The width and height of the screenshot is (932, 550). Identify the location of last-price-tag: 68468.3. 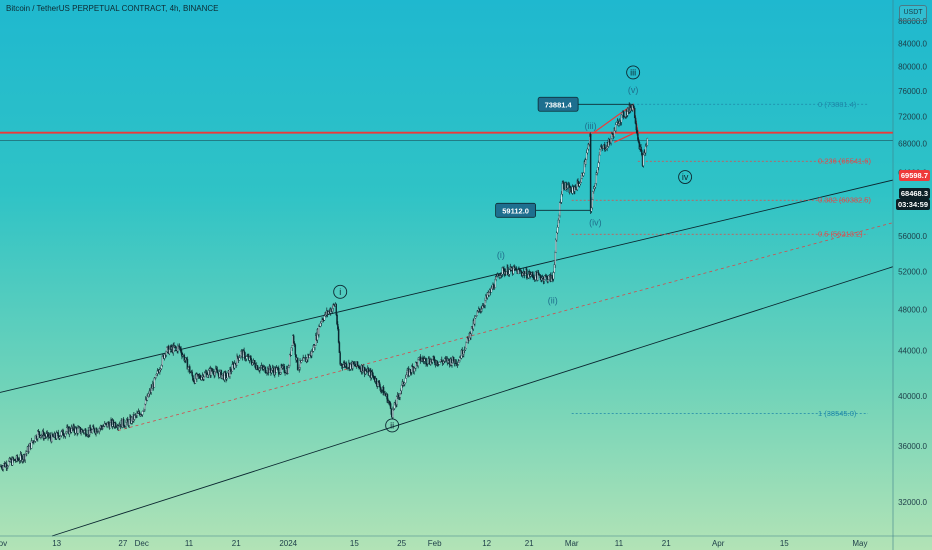
(914, 193).